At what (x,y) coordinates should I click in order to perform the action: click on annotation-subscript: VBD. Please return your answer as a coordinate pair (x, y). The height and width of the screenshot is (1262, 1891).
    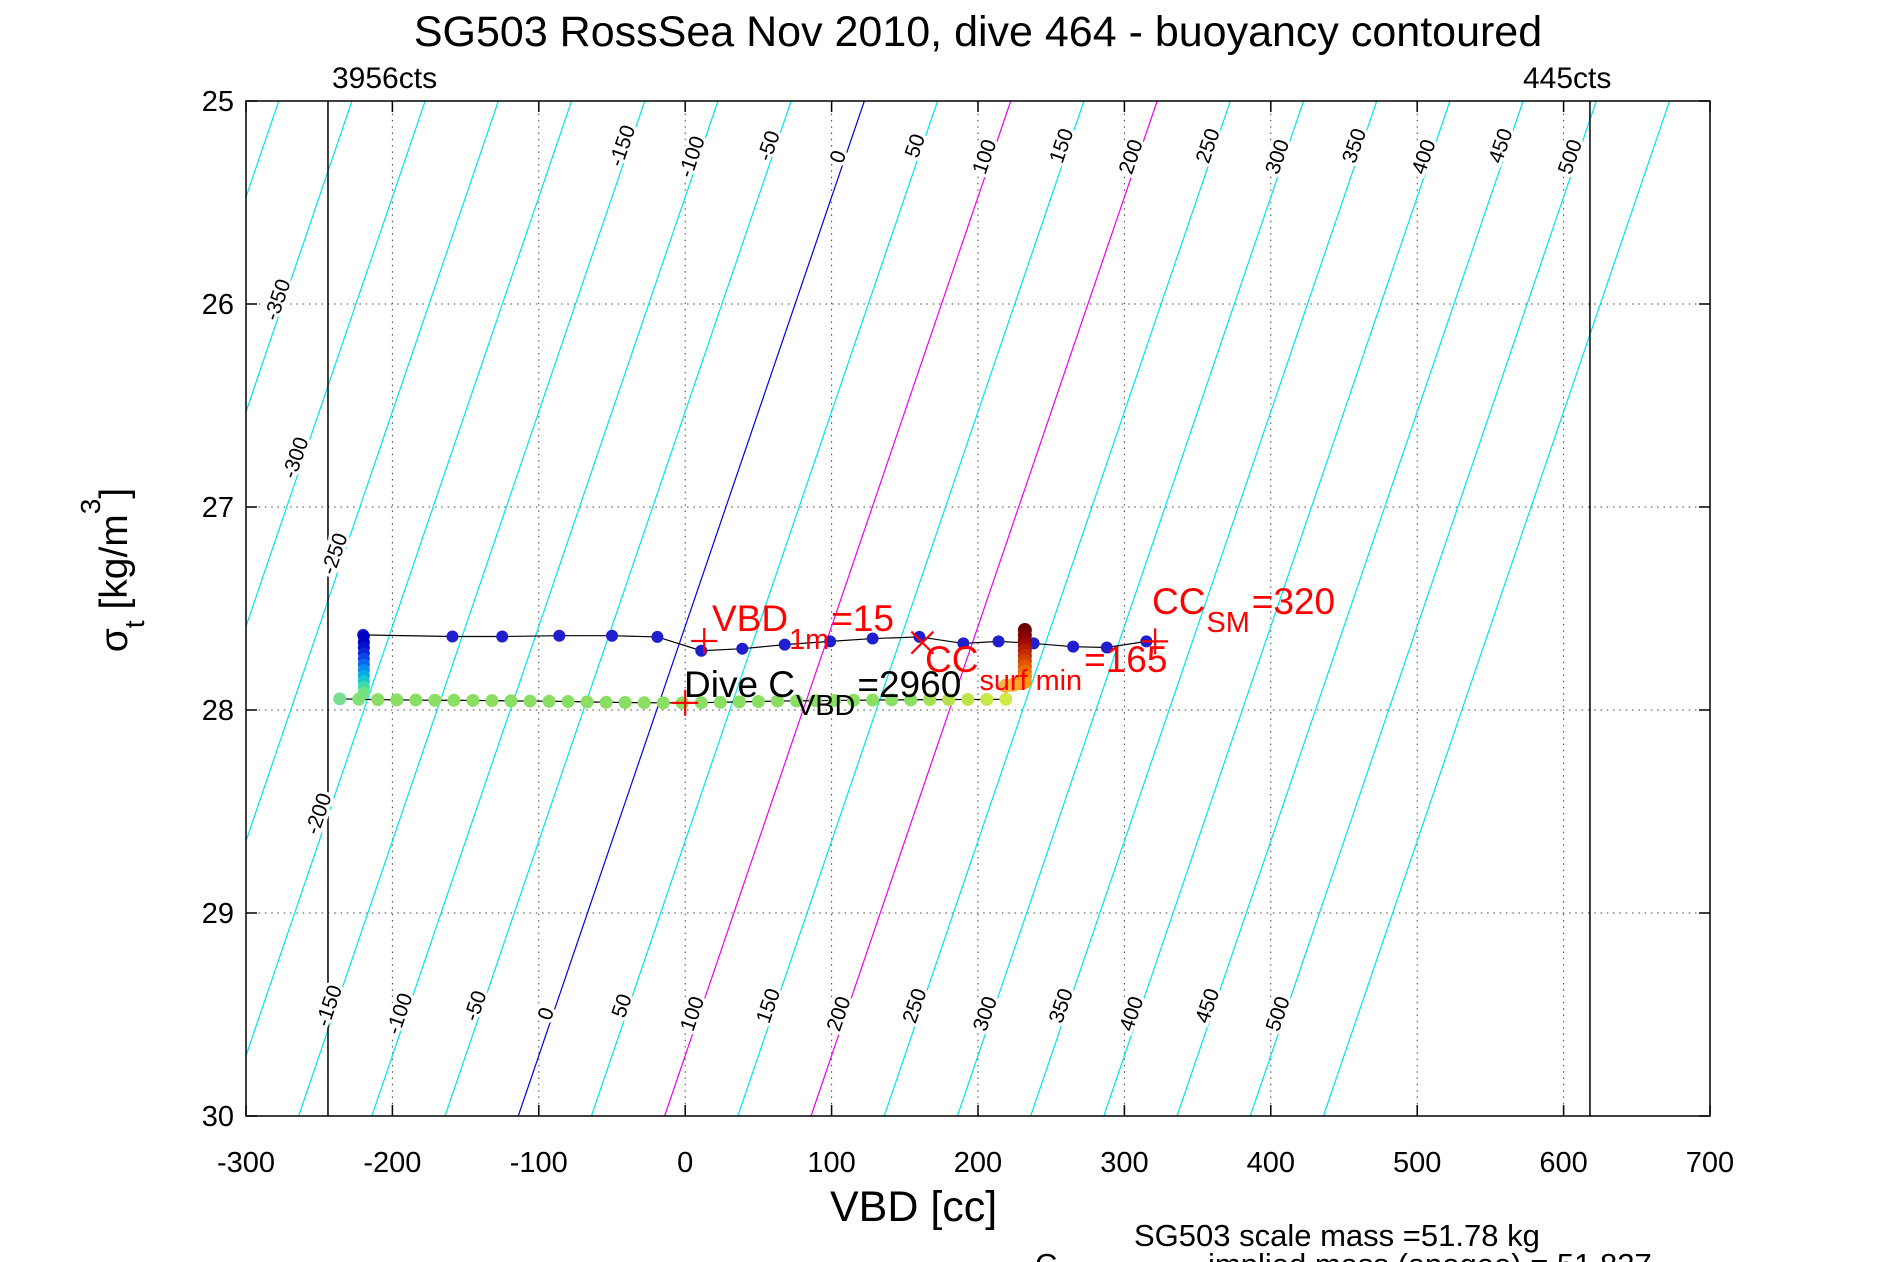
    Looking at the image, I should click on (826, 706).